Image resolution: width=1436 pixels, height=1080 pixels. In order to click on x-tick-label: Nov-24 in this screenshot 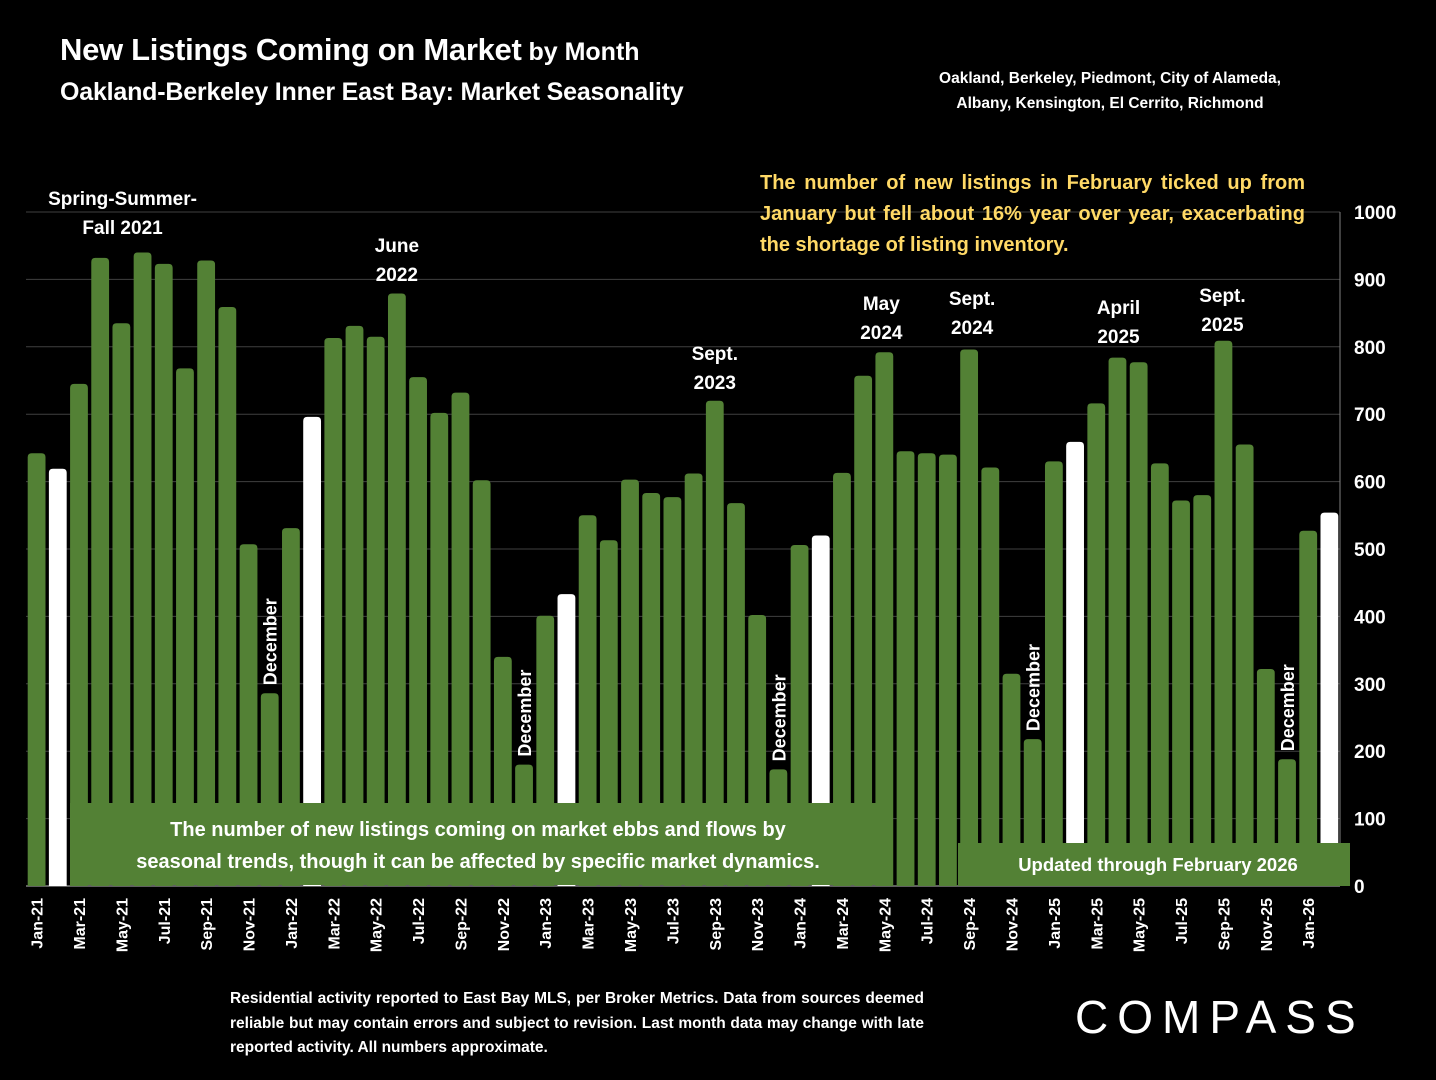, I will do `click(1013, 924)`.